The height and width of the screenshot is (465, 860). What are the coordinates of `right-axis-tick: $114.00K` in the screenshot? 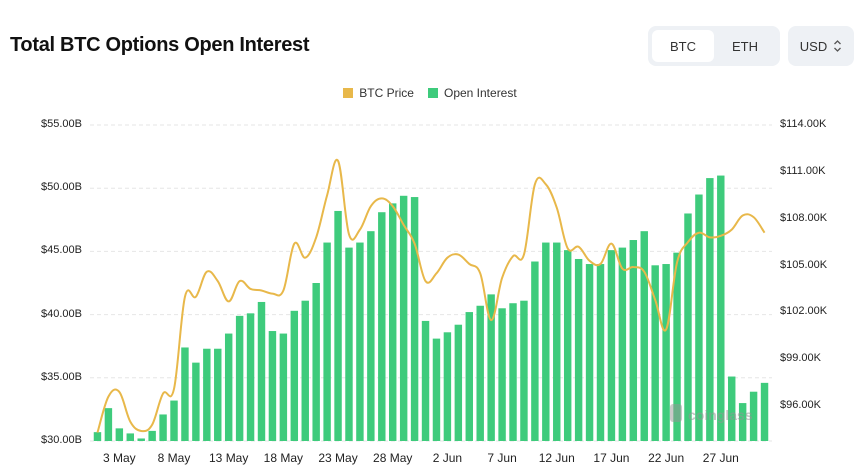 It's located at (803, 124).